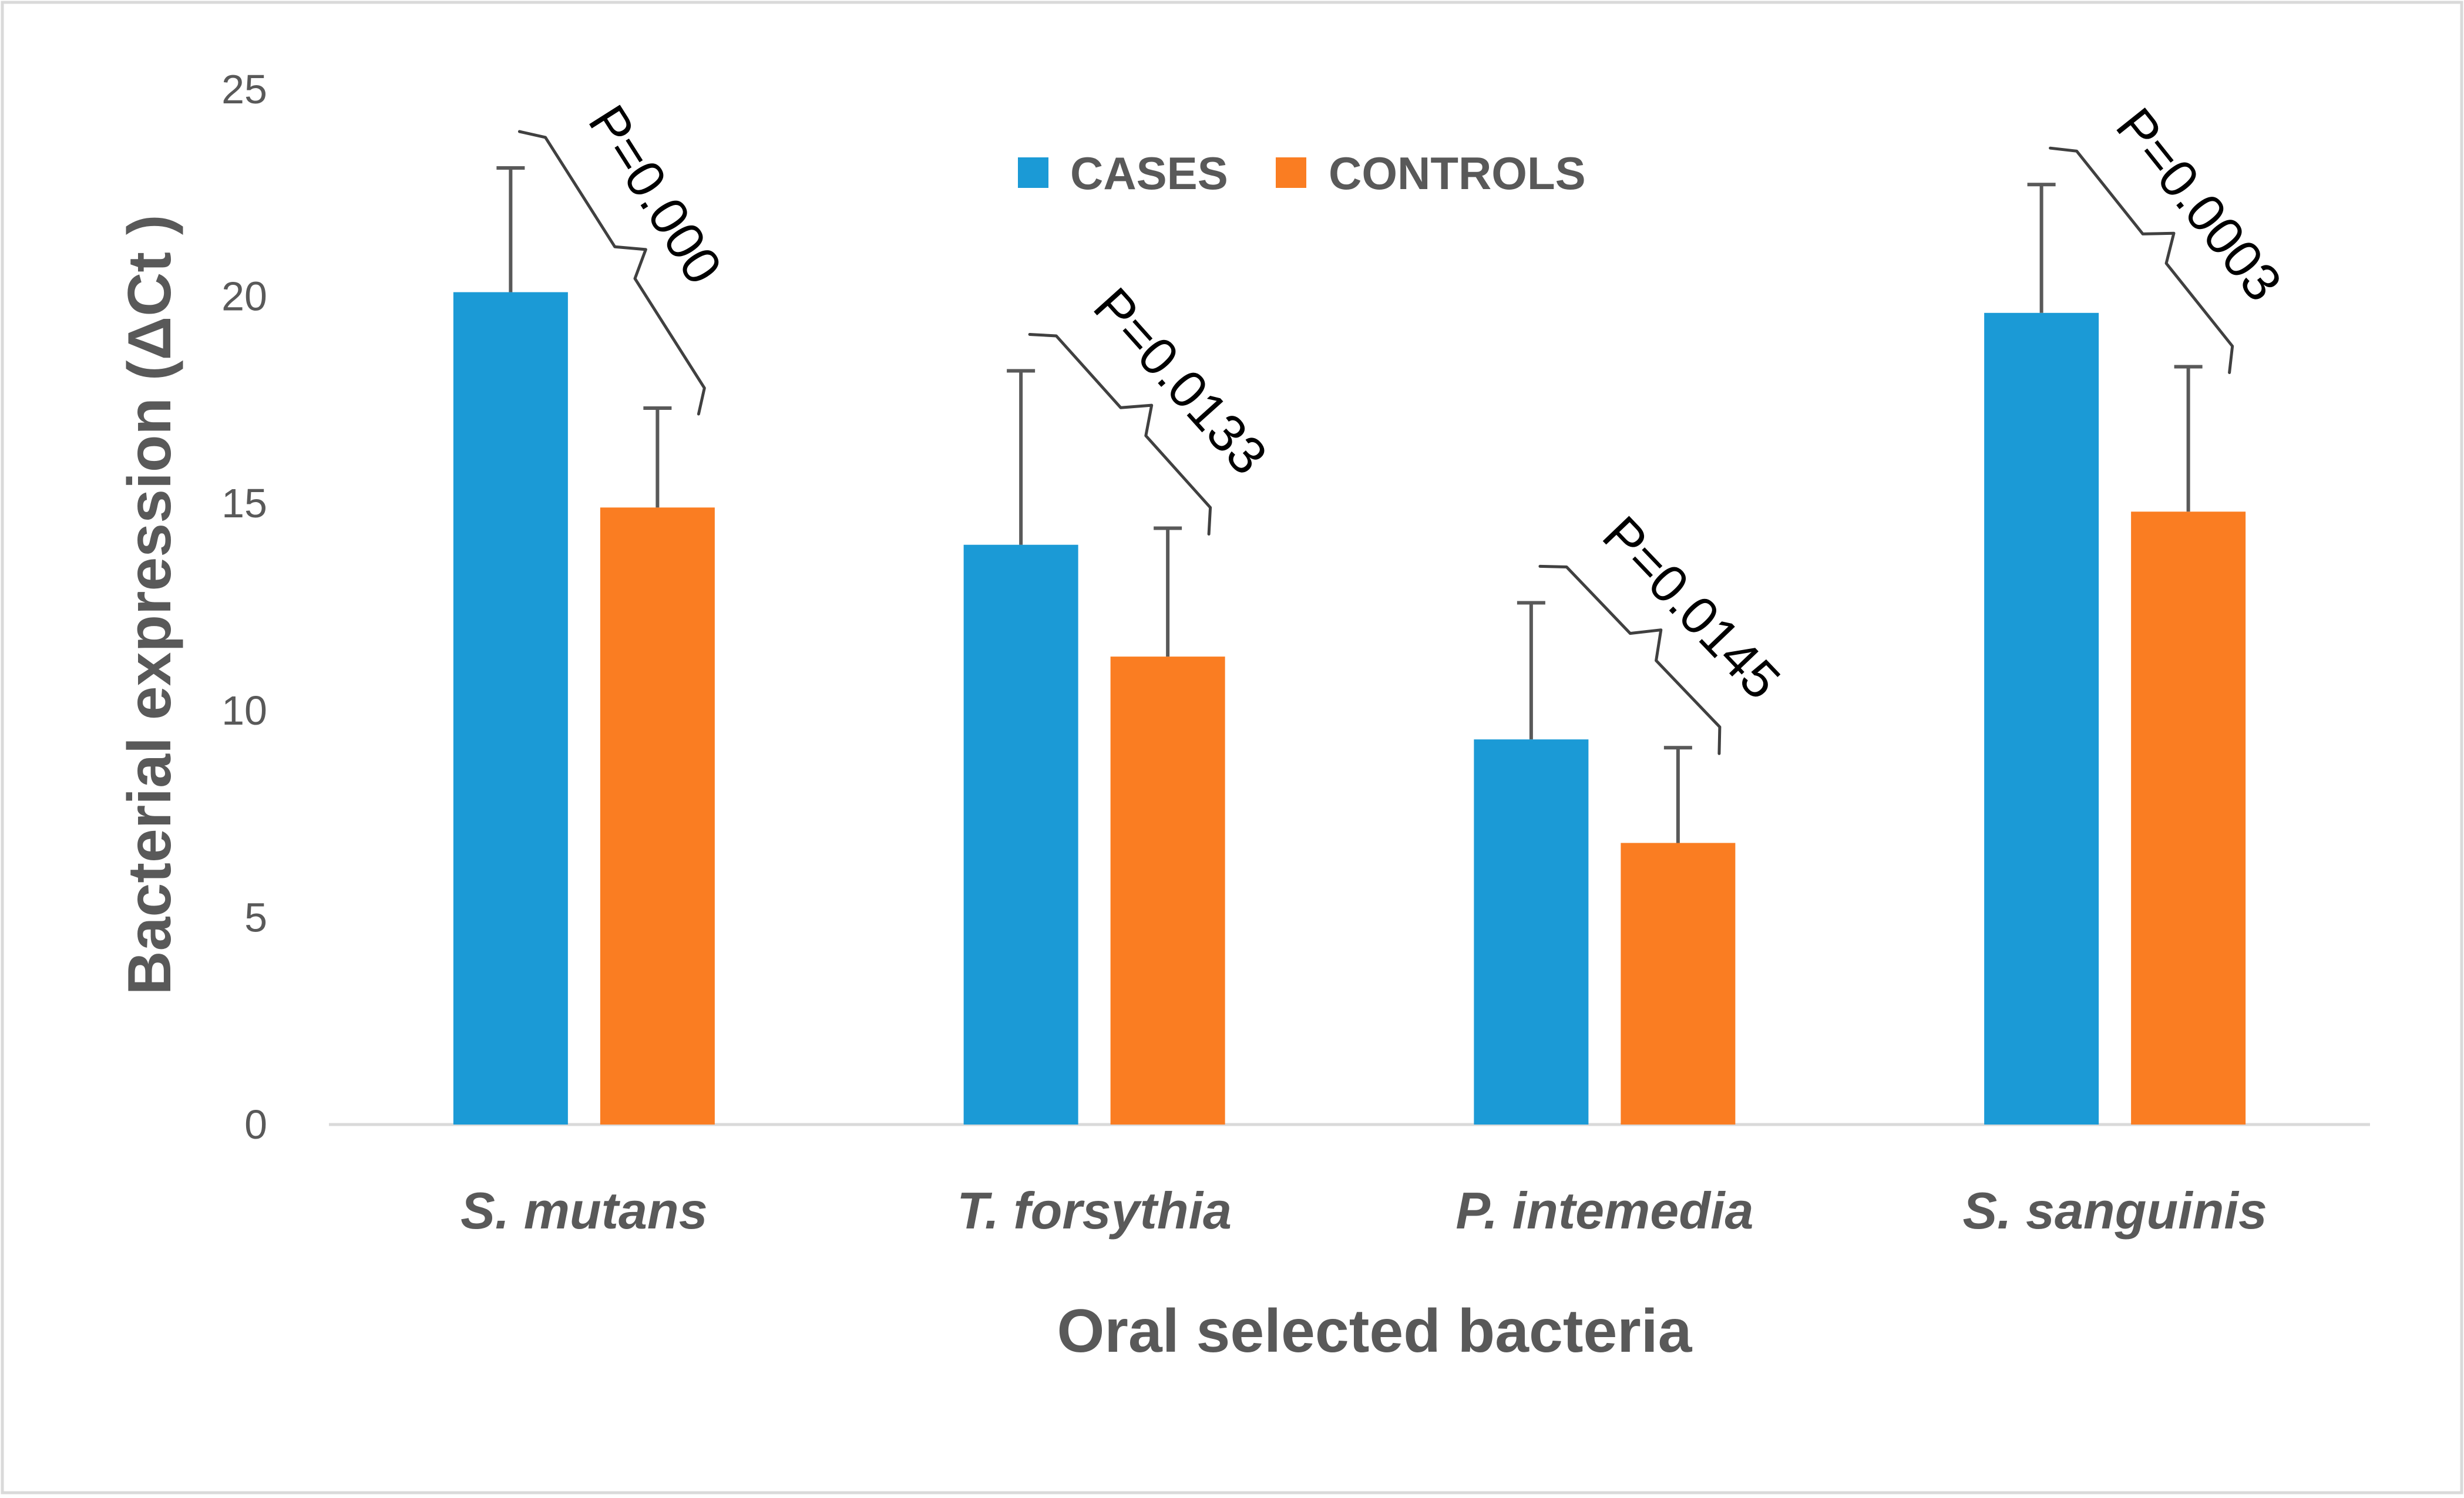 This screenshot has width=2464, height=1498. I want to click on y-axis-title: Bacterial expression (ΔCt ), so click(150, 605).